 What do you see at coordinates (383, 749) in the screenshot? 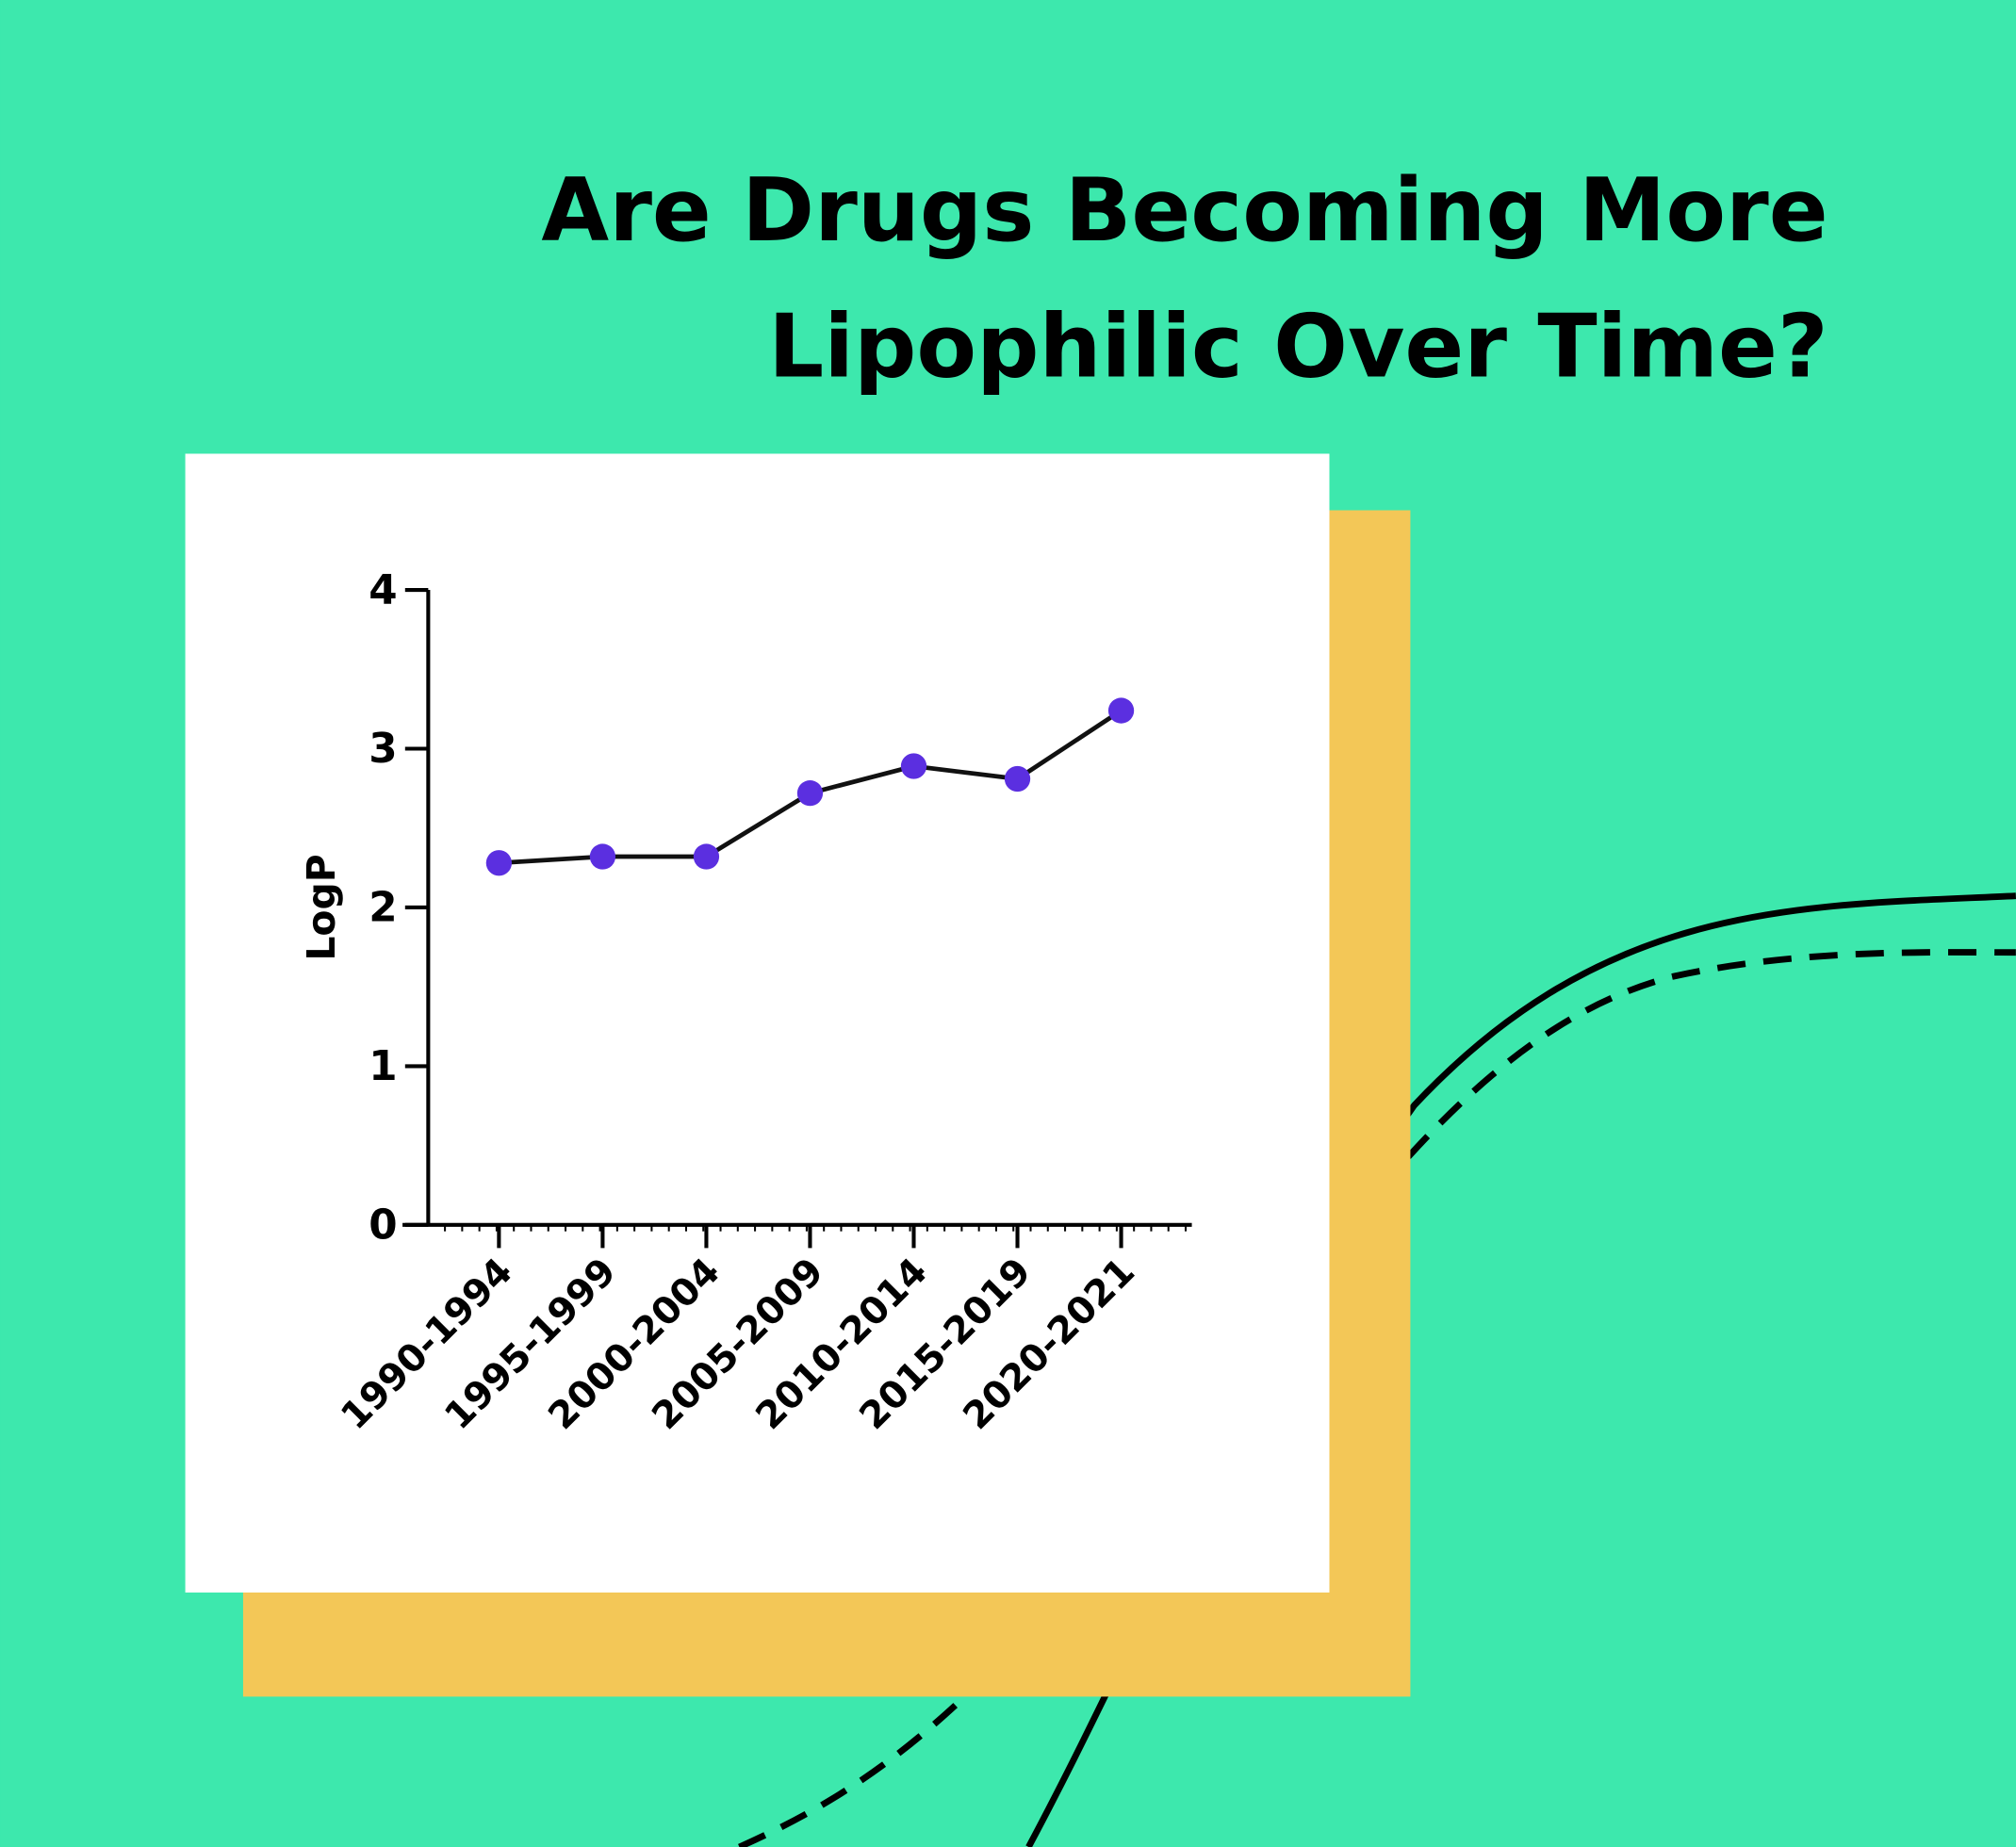
I see `y-tick-label: 3` at bounding box center [383, 749].